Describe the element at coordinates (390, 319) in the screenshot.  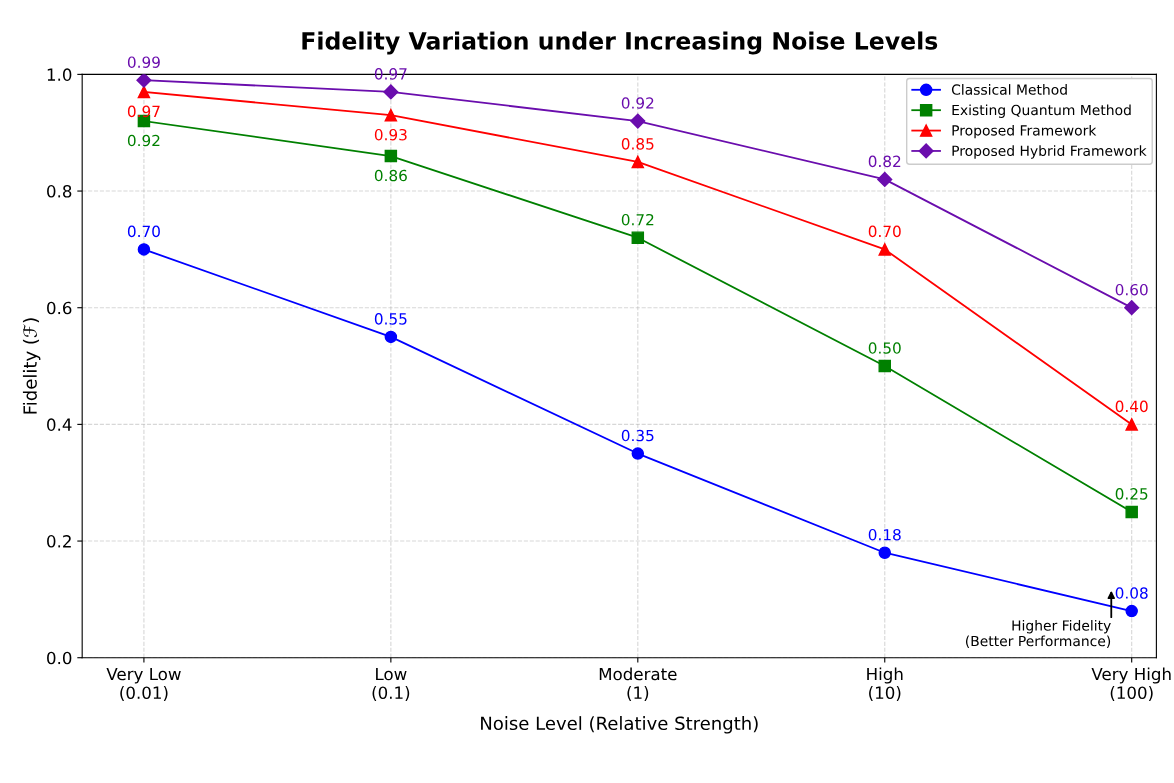
I see `data-label: 0.55` at that location.